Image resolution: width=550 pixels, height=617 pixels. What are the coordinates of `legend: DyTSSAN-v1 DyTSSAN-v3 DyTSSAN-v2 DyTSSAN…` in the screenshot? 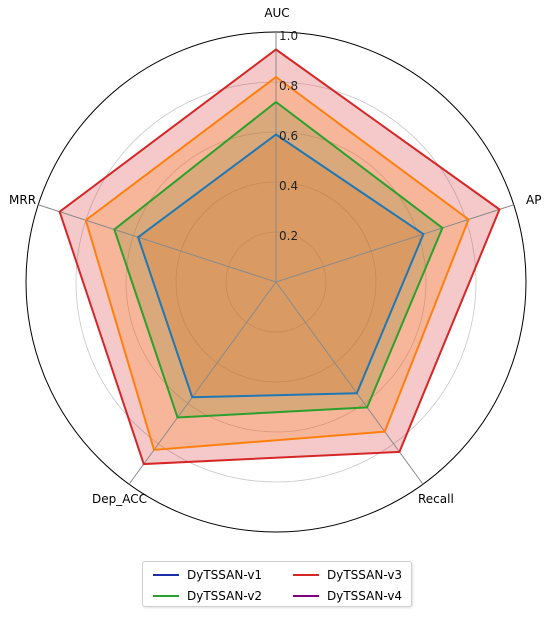 It's located at (277, 584).